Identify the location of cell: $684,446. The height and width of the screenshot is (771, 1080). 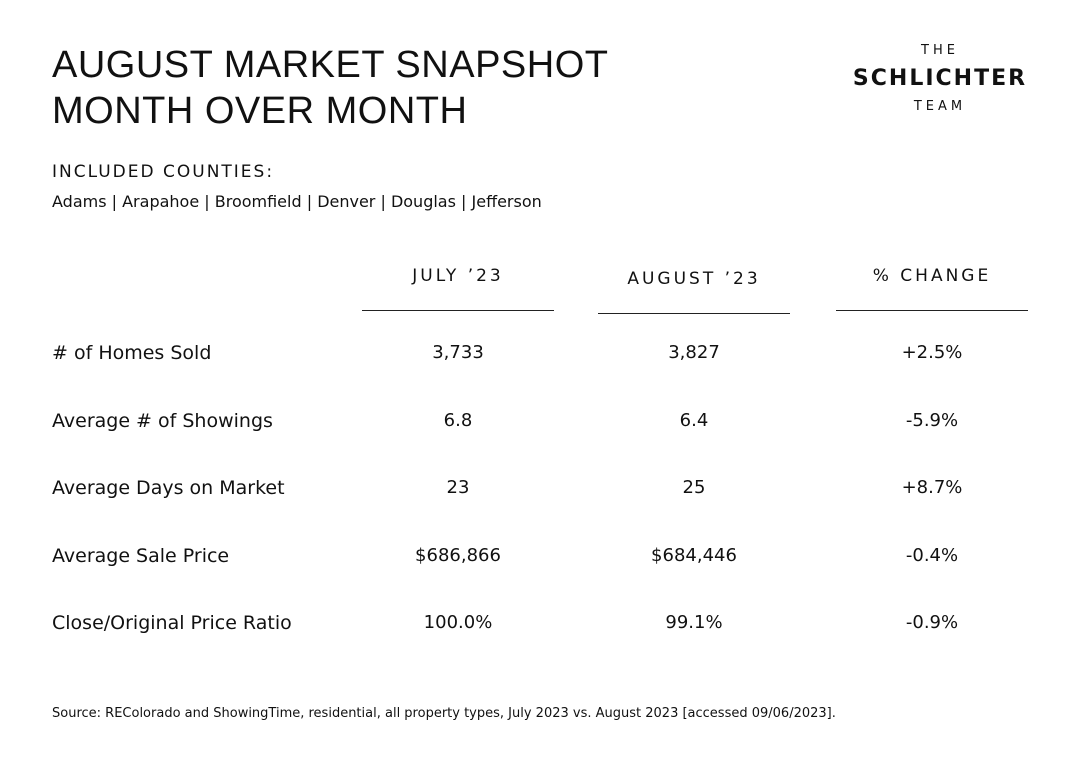
(694, 555).